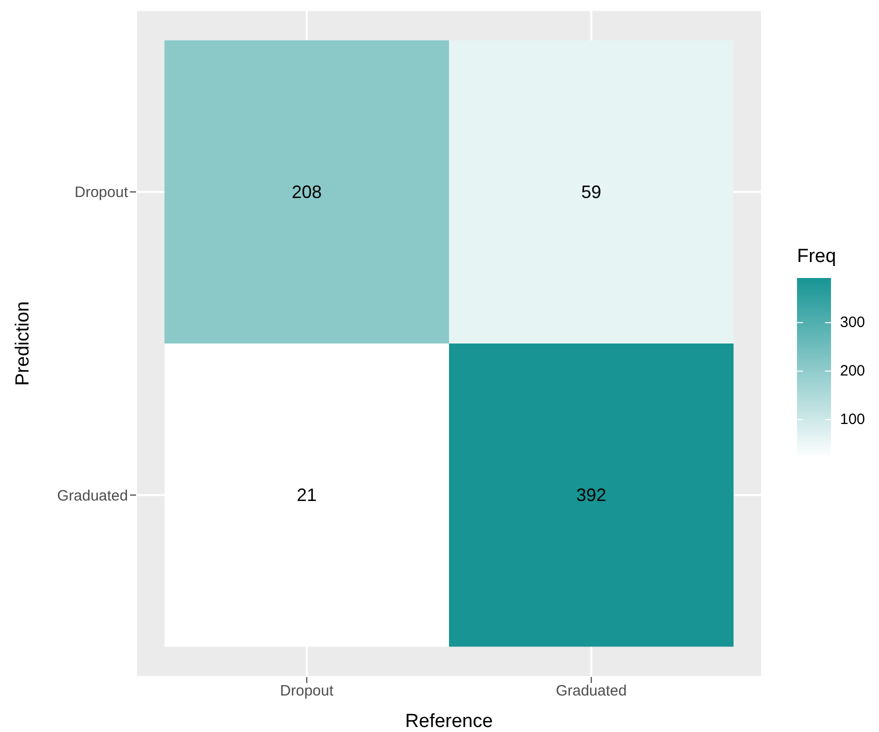 This screenshot has height=732, width=879. I want to click on color-bar-label: 300, so click(853, 323).